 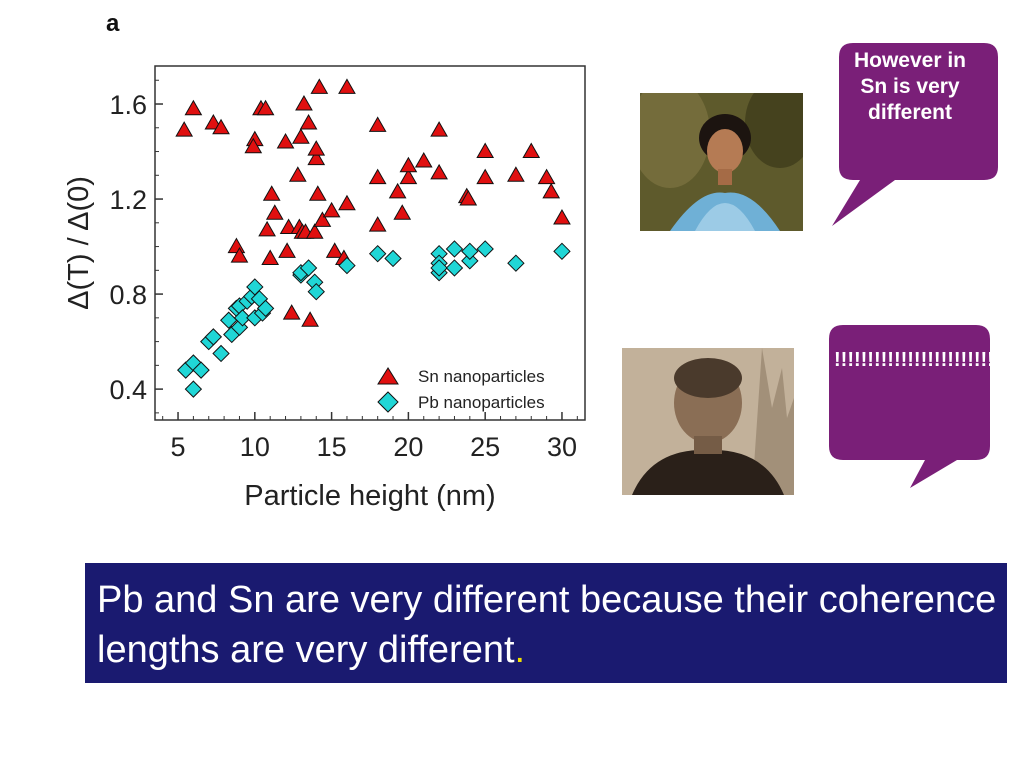 What do you see at coordinates (481, 376) in the screenshot?
I see `legend-label-sn: Sn nanoparticles` at bounding box center [481, 376].